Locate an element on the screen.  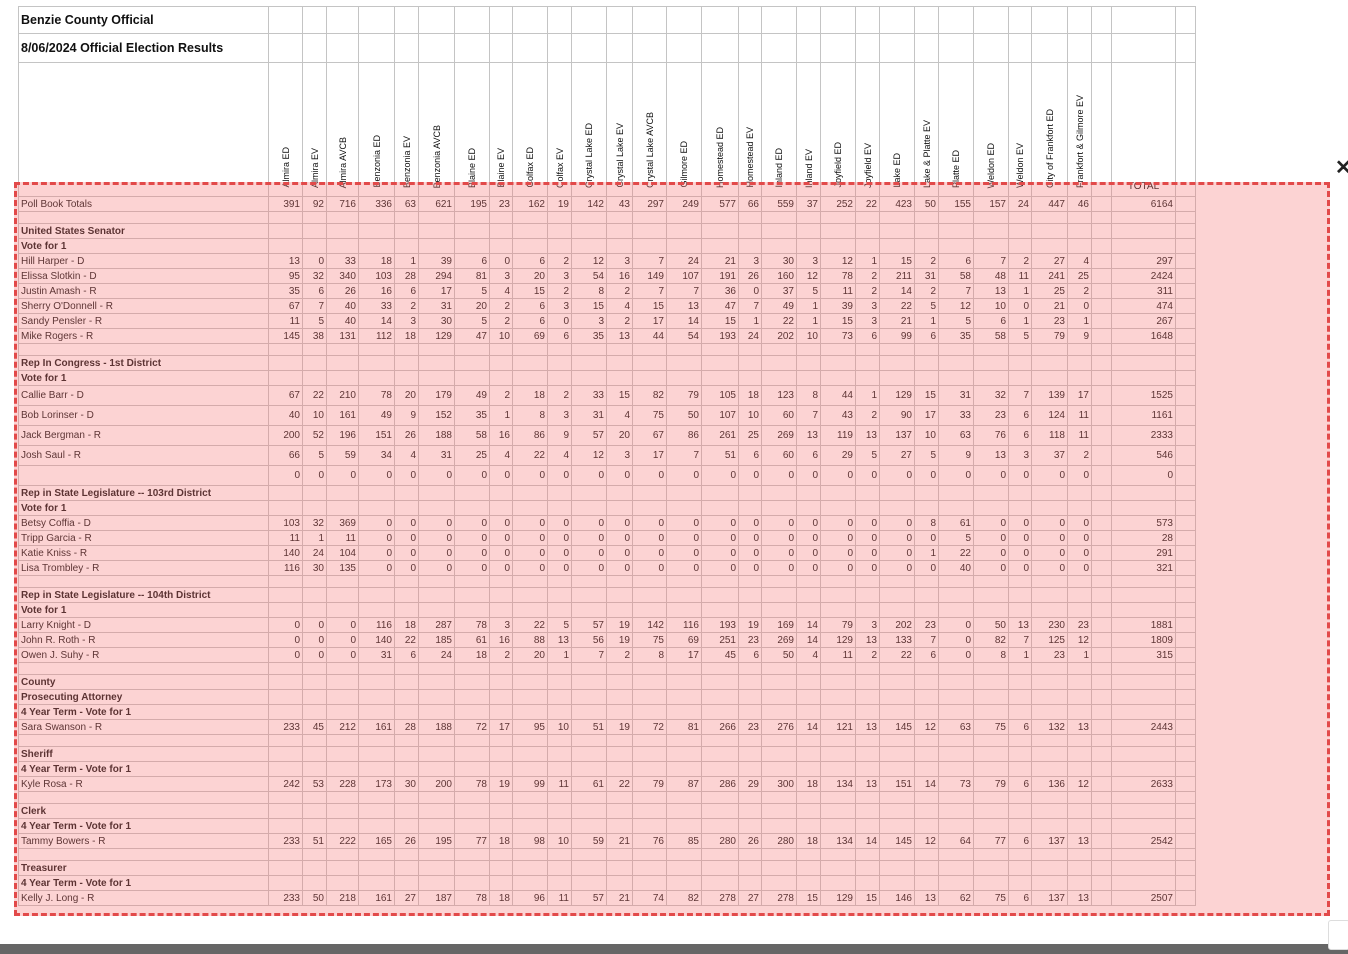
precinct-header-cell: Benzonia AVCB is located at coordinates (436, 129).